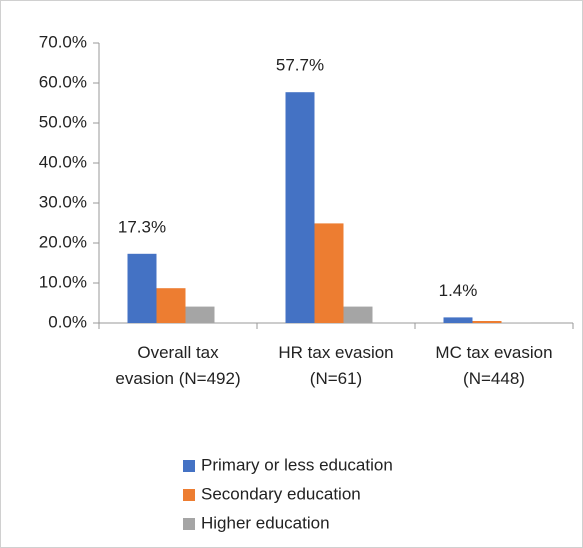 This screenshot has width=583, height=548. I want to click on legend-label: Primary or less education, so click(297, 464).